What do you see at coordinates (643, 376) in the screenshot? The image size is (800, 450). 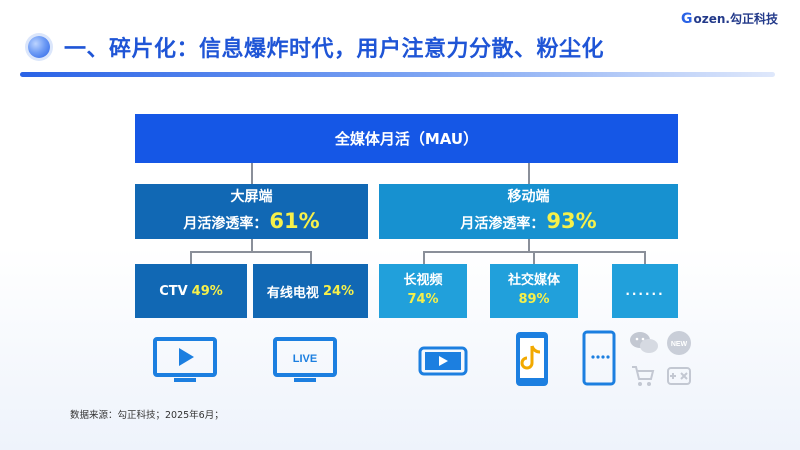 I see `cart-icon` at bounding box center [643, 376].